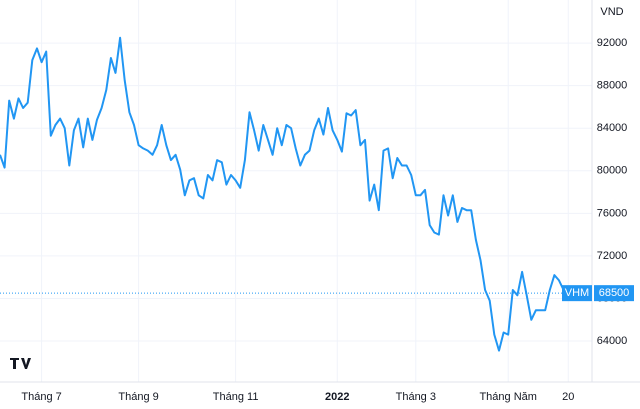 The height and width of the screenshot is (409, 640). I want to click on y-tick-label: 64000, so click(612, 341).